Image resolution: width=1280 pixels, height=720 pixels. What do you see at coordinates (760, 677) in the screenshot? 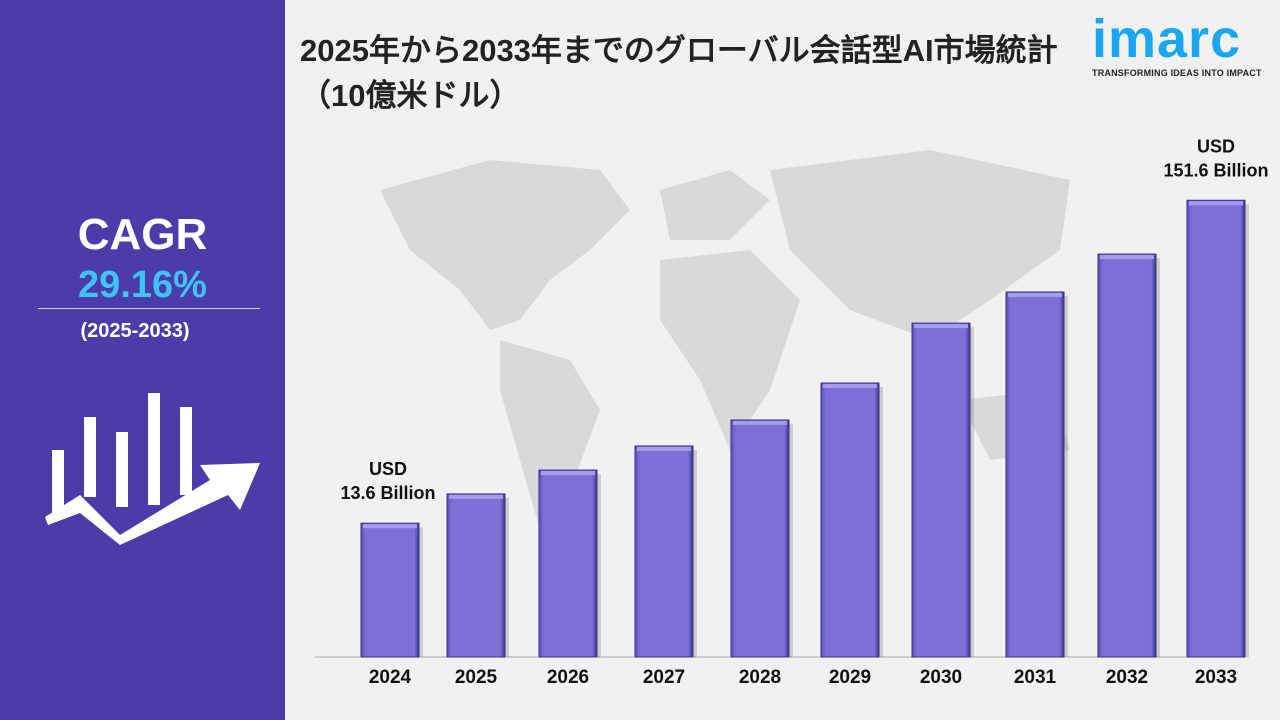
I see `x-tick-label: 2028` at bounding box center [760, 677].